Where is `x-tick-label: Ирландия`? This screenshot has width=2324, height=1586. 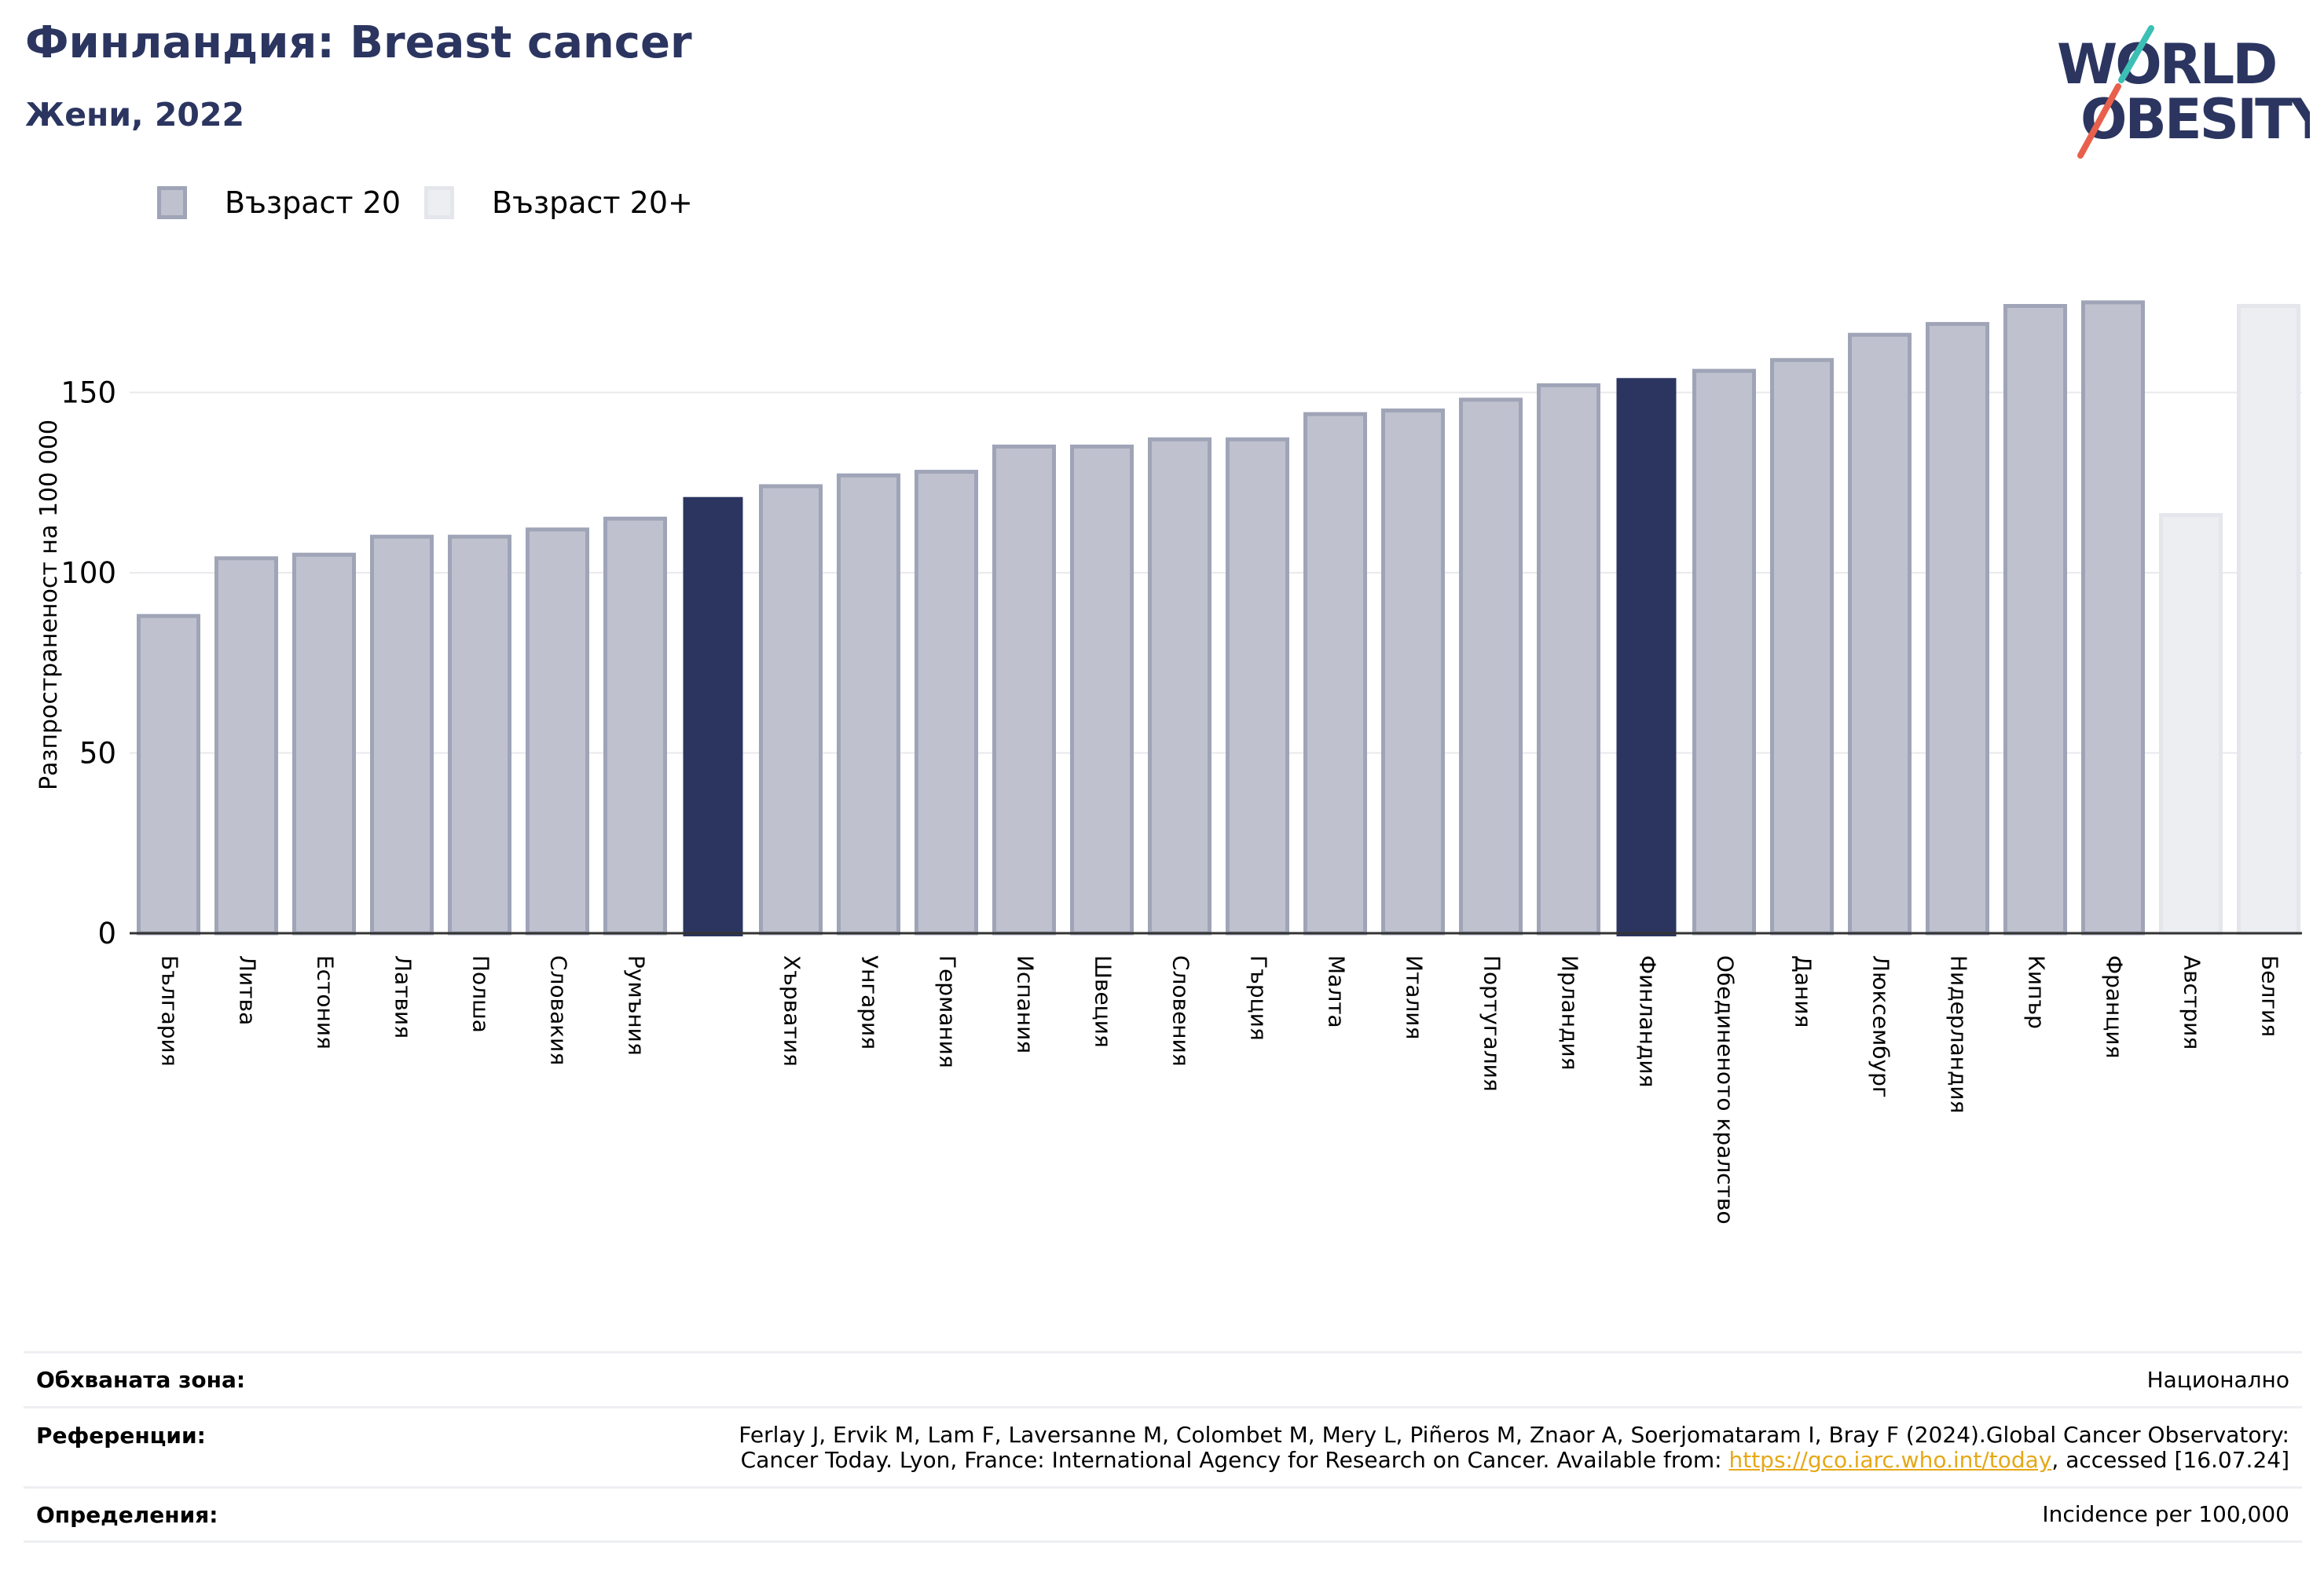
x-tick-label: Ирландия is located at coordinates (1570, 1012).